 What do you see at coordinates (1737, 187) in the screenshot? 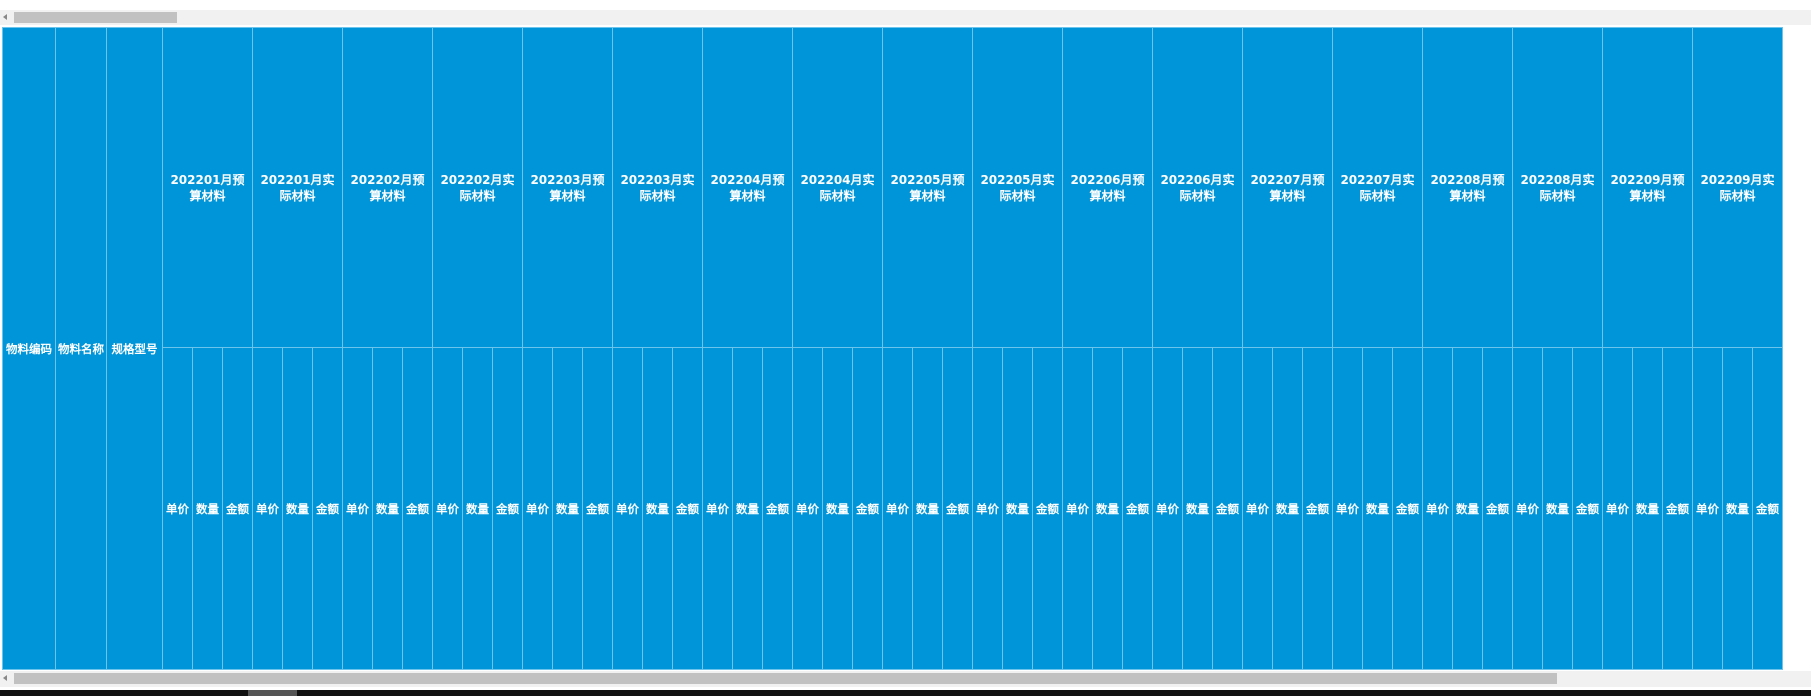
I see `group-header: 202209月实际材料` at bounding box center [1737, 187].